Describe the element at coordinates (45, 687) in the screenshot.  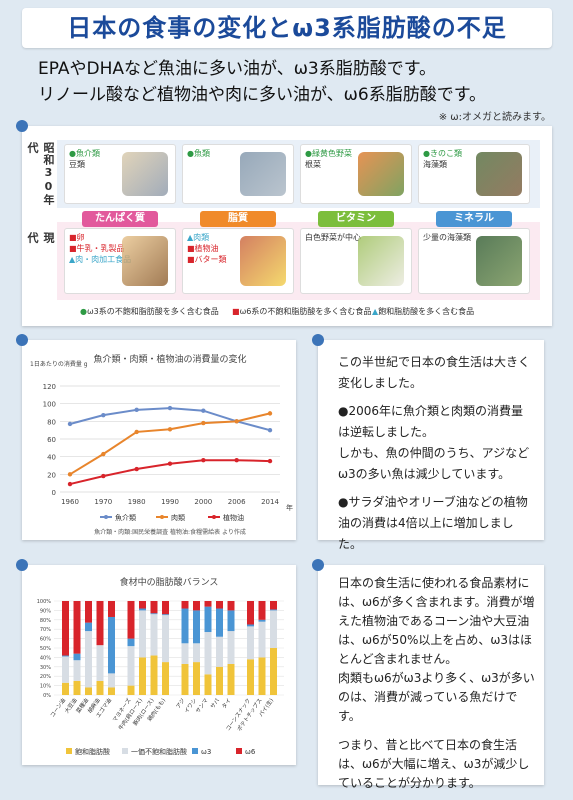
I see `y-tick-label: 10%` at that location.